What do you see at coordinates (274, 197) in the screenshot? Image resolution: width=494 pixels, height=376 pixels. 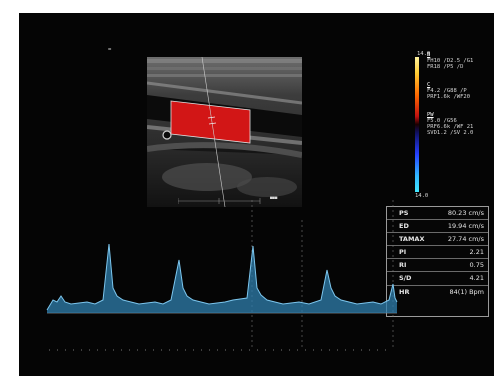 I see `depth-marker: ■■■` at bounding box center [274, 197].